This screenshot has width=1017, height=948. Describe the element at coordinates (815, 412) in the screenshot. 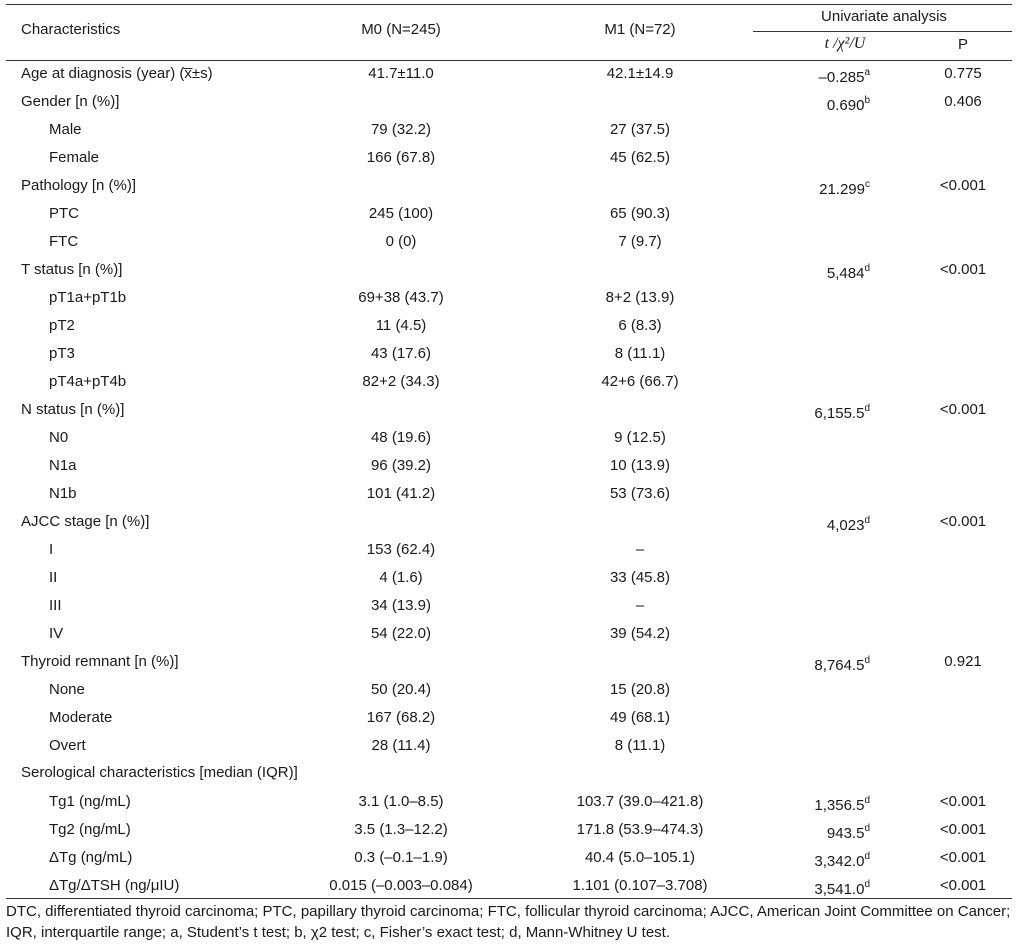

I see `cell-stat: 6,155.5d` at that location.